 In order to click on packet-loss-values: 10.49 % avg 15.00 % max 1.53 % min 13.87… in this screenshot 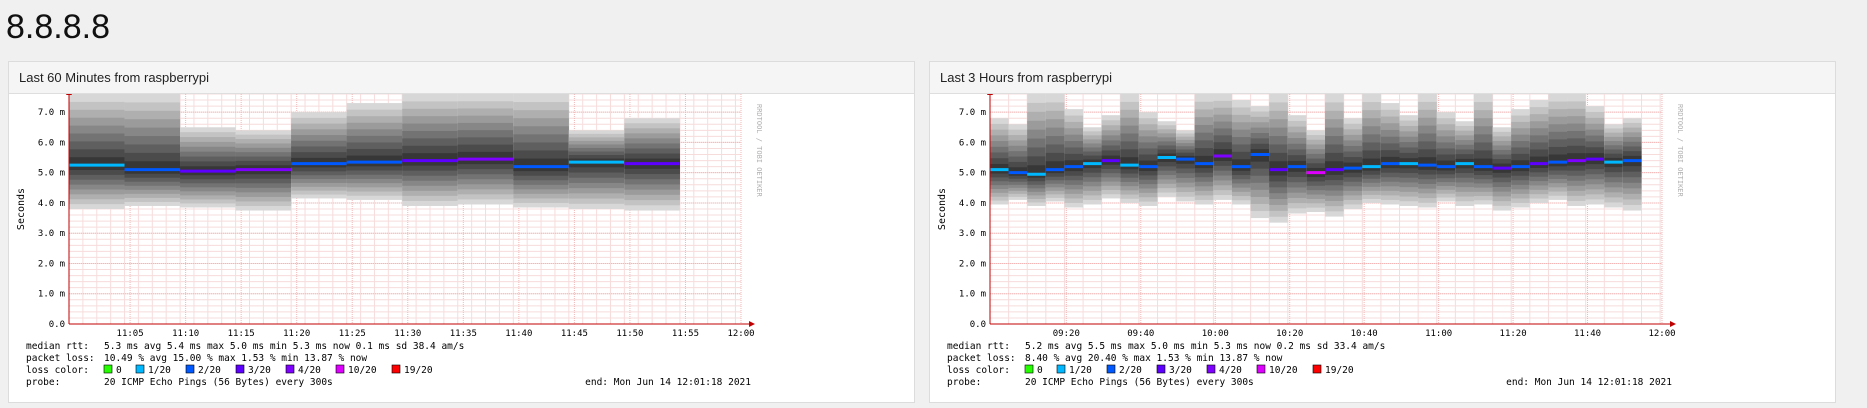, I will do `click(235, 358)`.